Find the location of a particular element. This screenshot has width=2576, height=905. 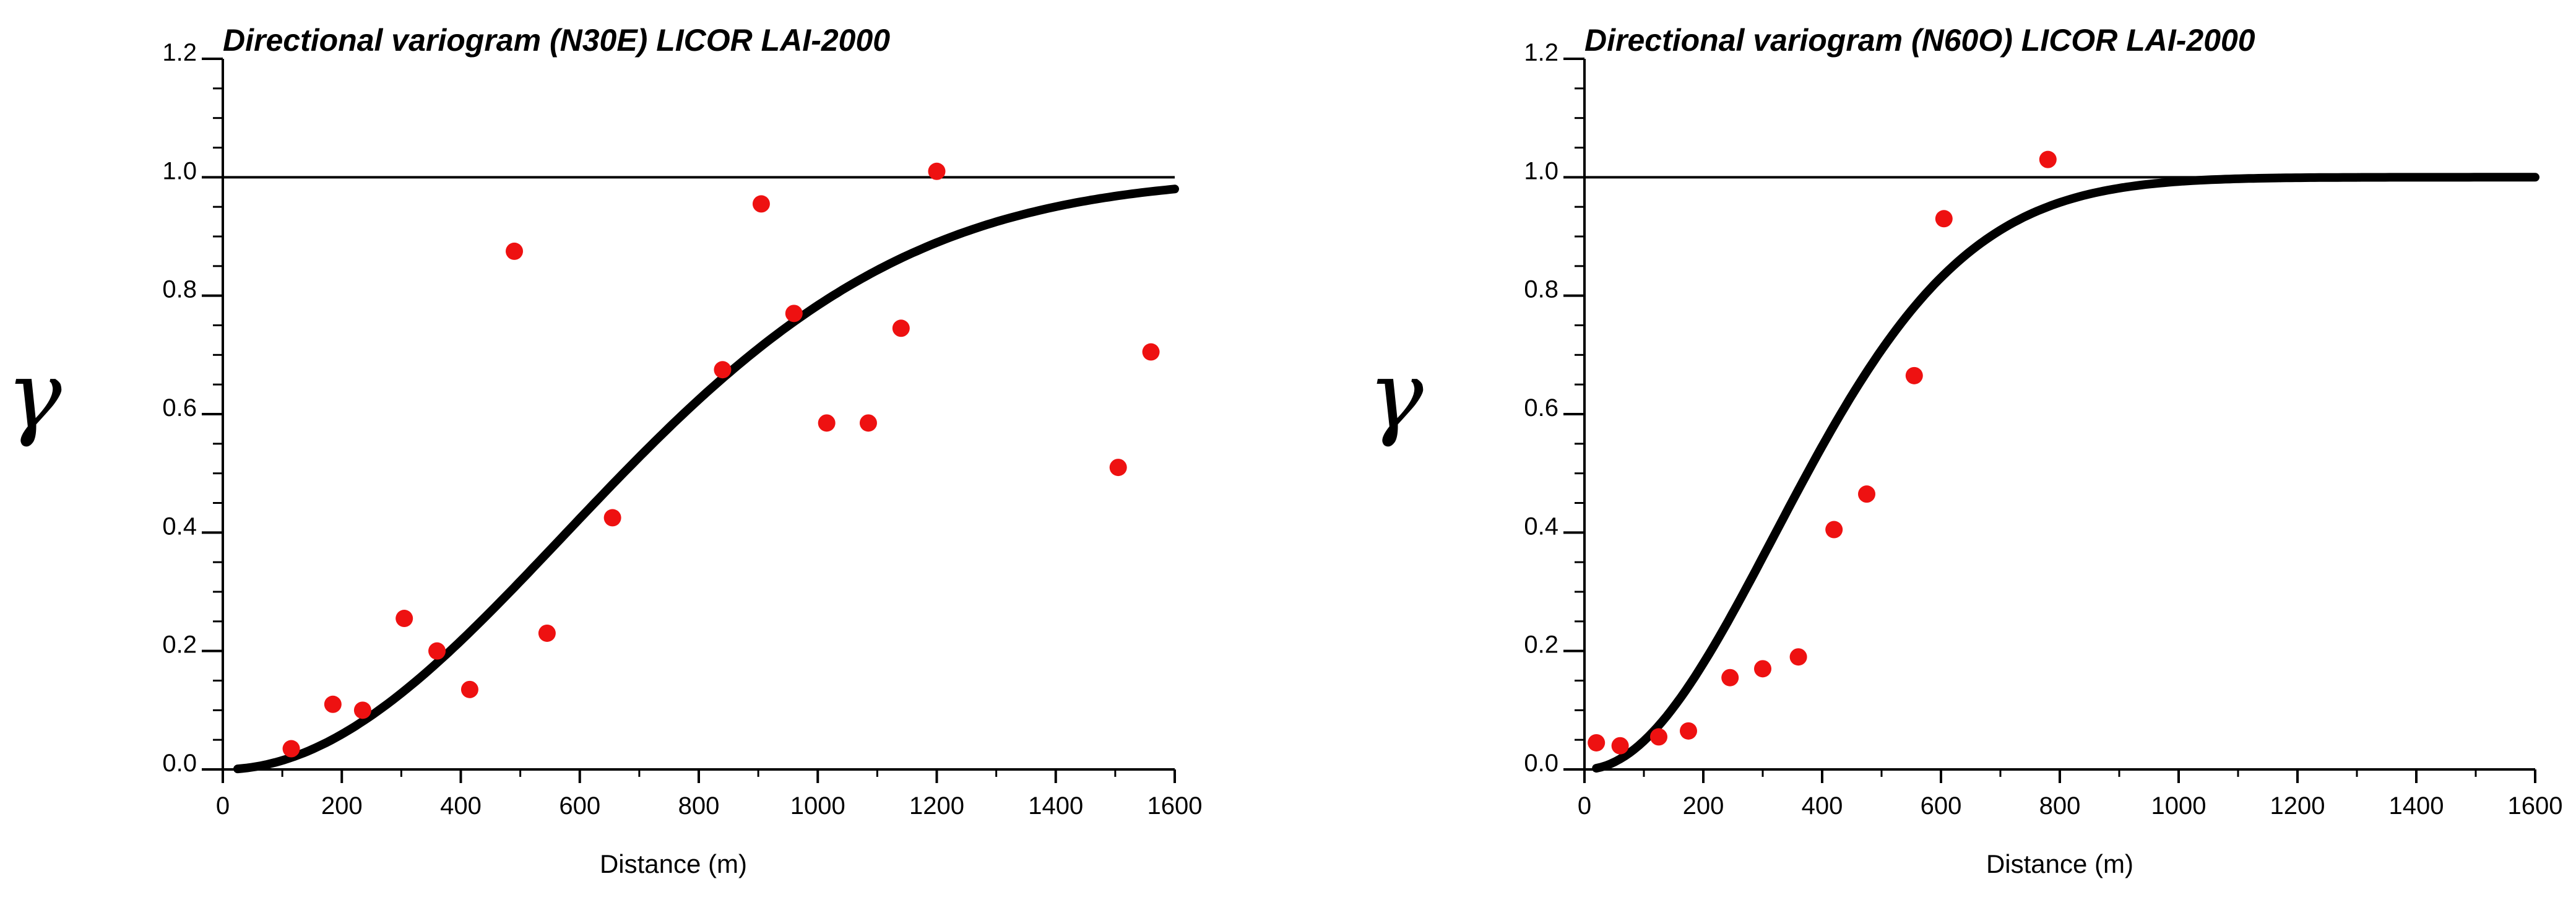

data-points-layer is located at coordinates (1822, 452).